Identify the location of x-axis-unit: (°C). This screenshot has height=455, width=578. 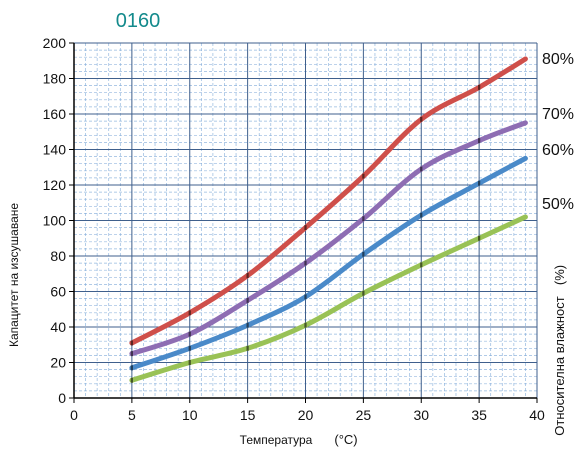
(345, 439).